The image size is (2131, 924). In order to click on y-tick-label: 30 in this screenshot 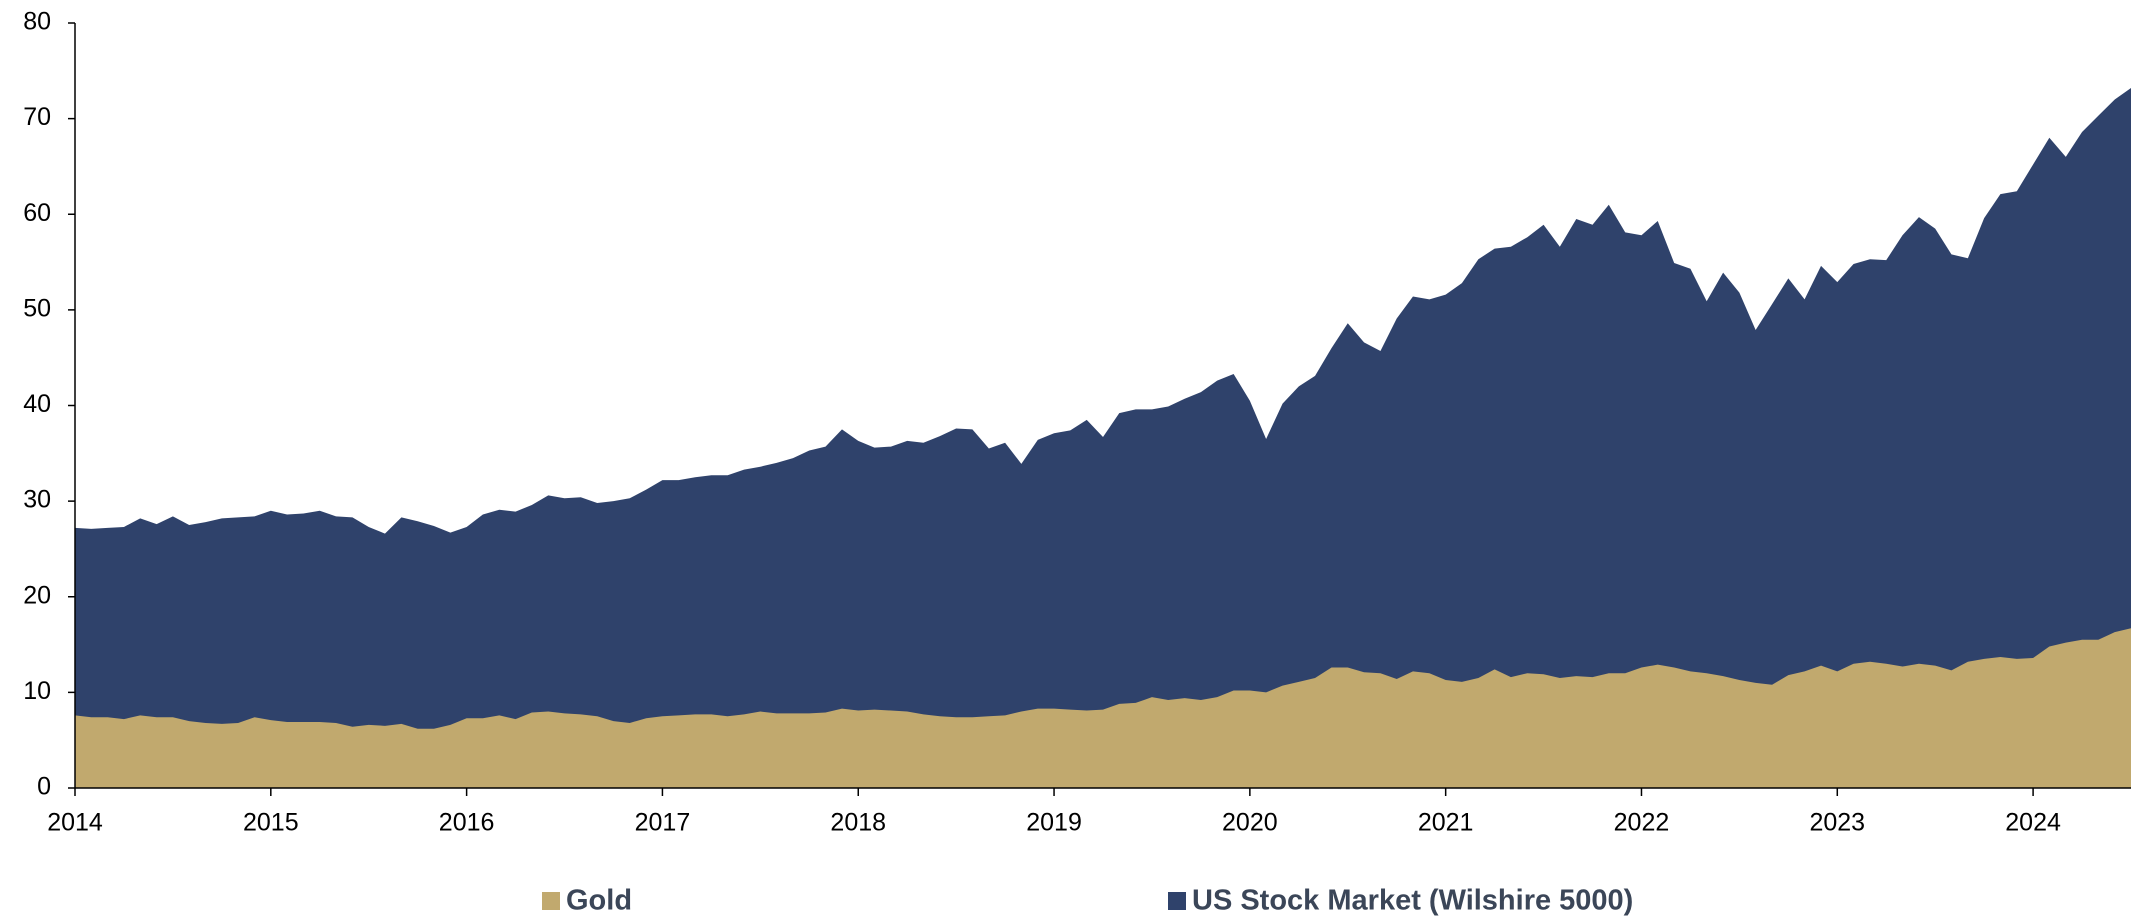, I will do `click(37, 500)`.